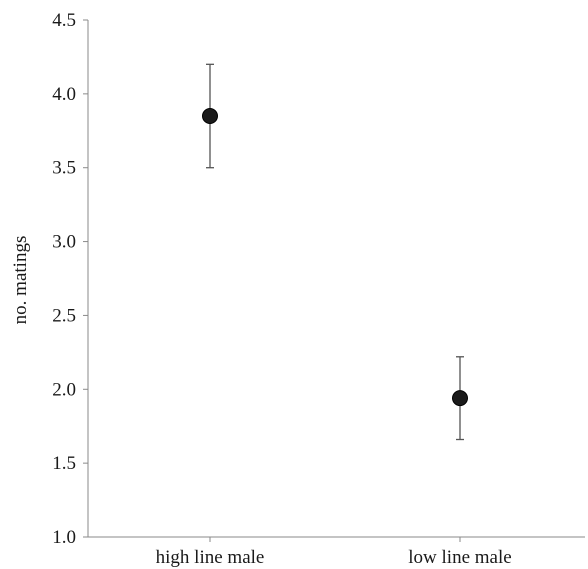 This screenshot has width=588, height=569. I want to click on y-tick-label: 2.5, so click(64, 315).